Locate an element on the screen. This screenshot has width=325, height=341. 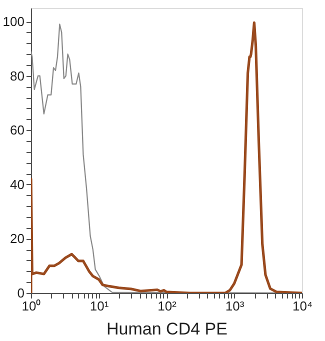
x-tick-label: 10⁰ is located at coordinates (32, 306).